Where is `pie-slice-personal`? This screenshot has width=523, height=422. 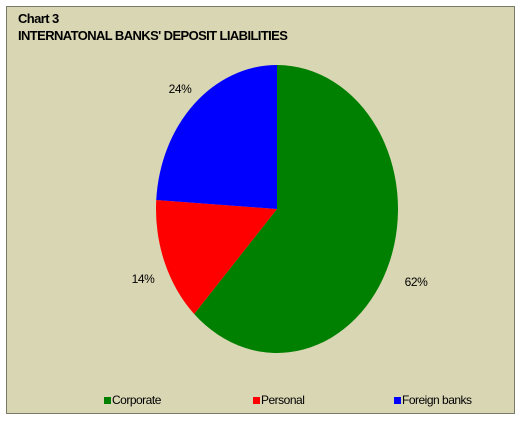
pie-slice-personal is located at coordinates (216, 256).